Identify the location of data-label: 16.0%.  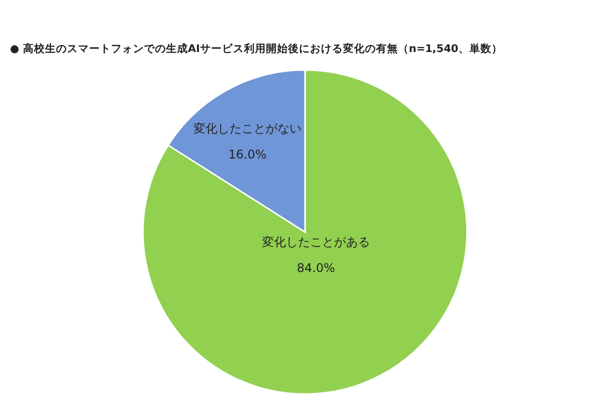
(247, 154).